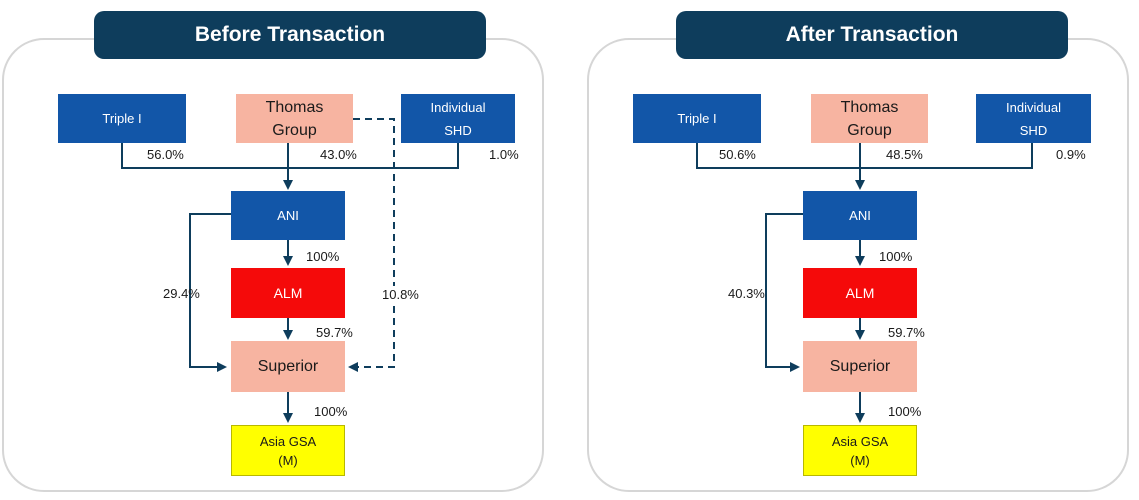 The height and width of the screenshot is (500, 1139). I want to click on after-title: After Transaction, so click(872, 35).